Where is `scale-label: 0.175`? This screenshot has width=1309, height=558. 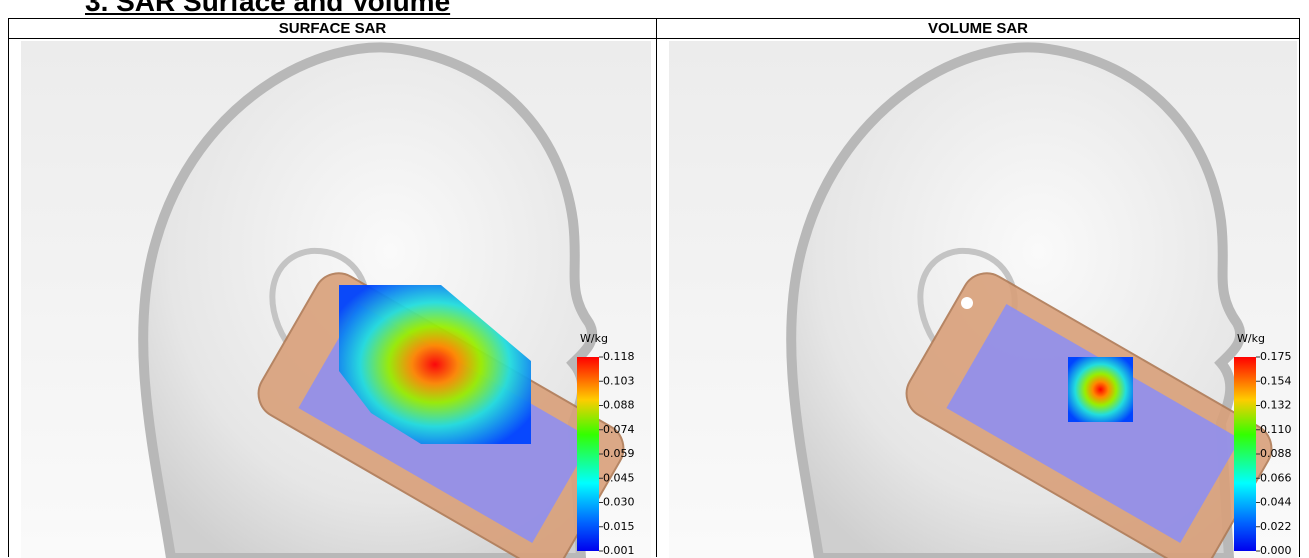 scale-label: 0.175 is located at coordinates (1276, 356).